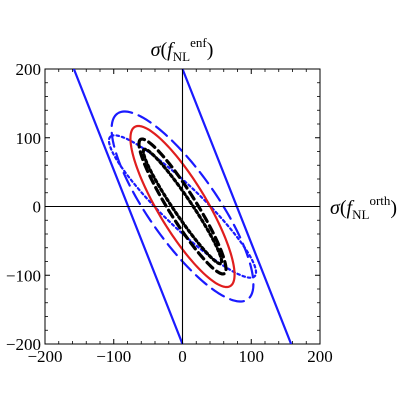  What do you see at coordinates (182, 356) in the screenshot?
I see `x-tick-label: 0` at bounding box center [182, 356].